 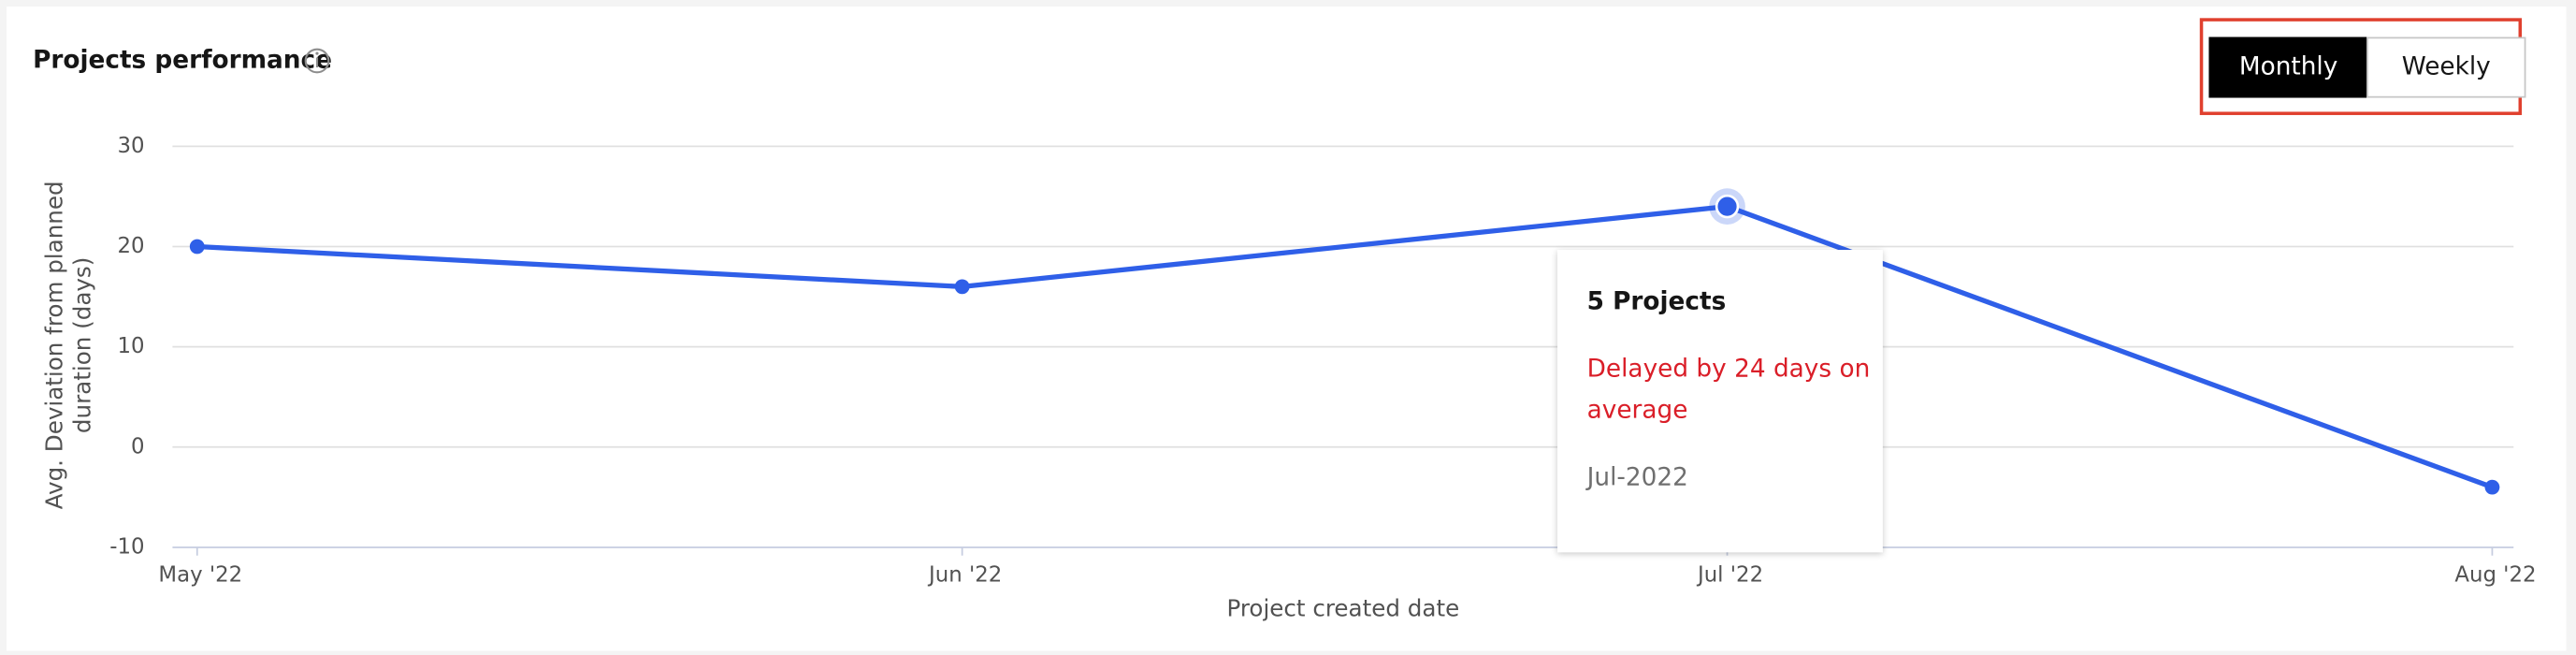 What do you see at coordinates (126, 546) in the screenshot?
I see `y-tick-label: -10` at bounding box center [126, 546].